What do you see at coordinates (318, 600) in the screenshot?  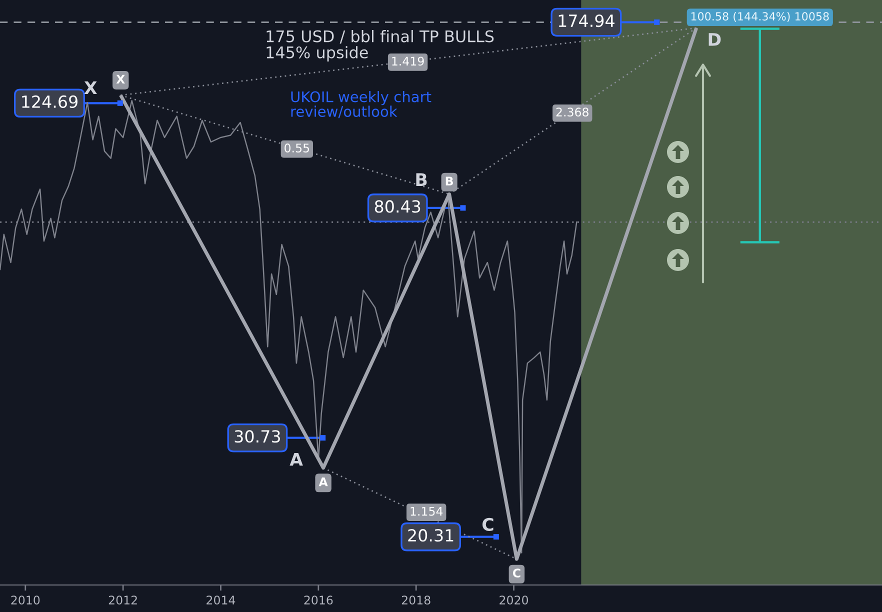 I see `x-tick-label: 2016` at bounding box center [318, 600].